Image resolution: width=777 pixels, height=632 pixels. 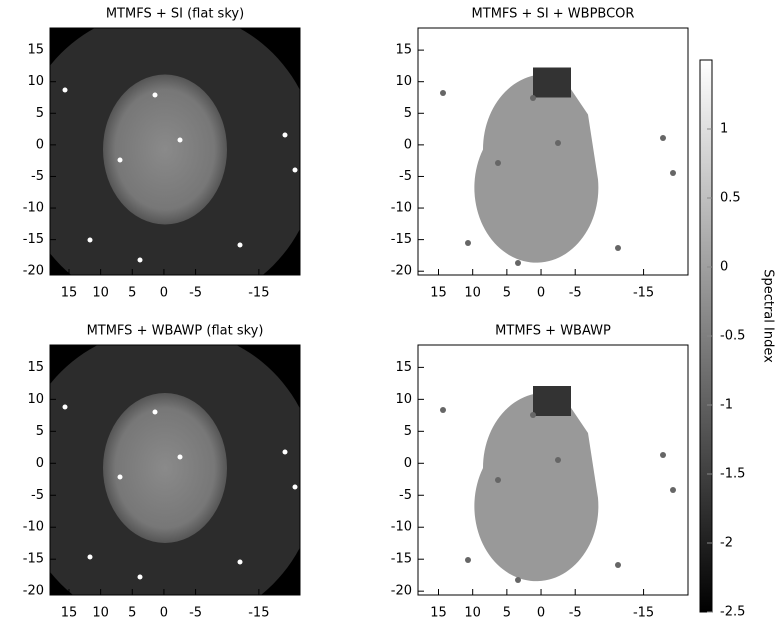 I want to click on panel-title: MTMFS + WBAWP (flat sky), so click(x=175, y=331).